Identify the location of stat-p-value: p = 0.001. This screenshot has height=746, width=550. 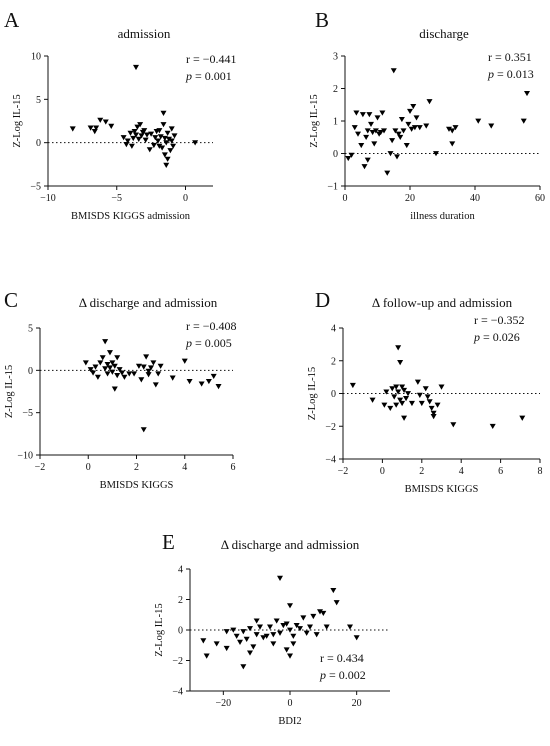
(208, 76).